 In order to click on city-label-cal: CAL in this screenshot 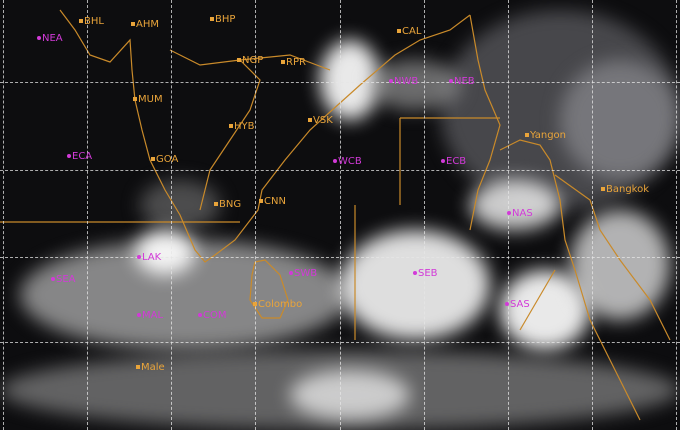, I will do `click(409, 32)`.